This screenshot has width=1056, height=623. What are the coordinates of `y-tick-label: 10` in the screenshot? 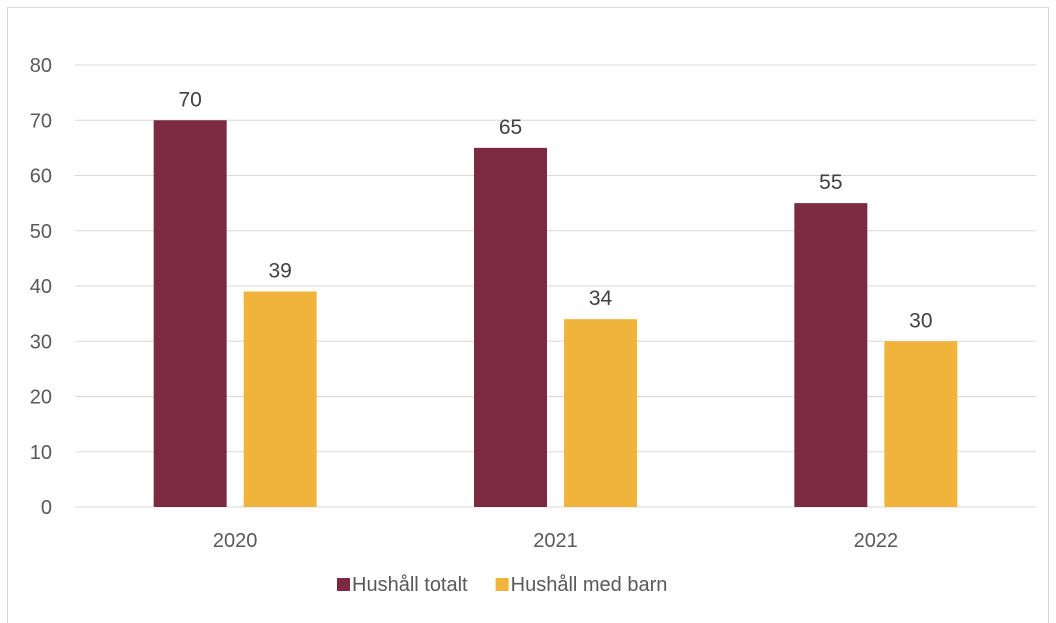 It's located at (41, 453).